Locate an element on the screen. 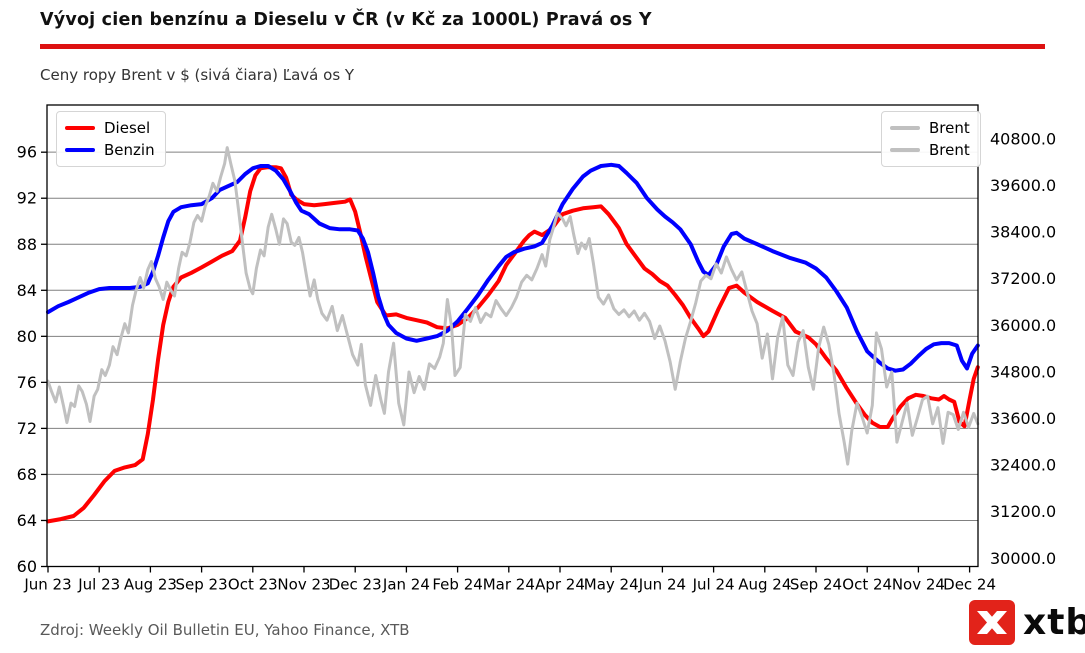 The image size is (1085, 653). right-tick-label: 37200.0 is located at coordinates (1023, 278).